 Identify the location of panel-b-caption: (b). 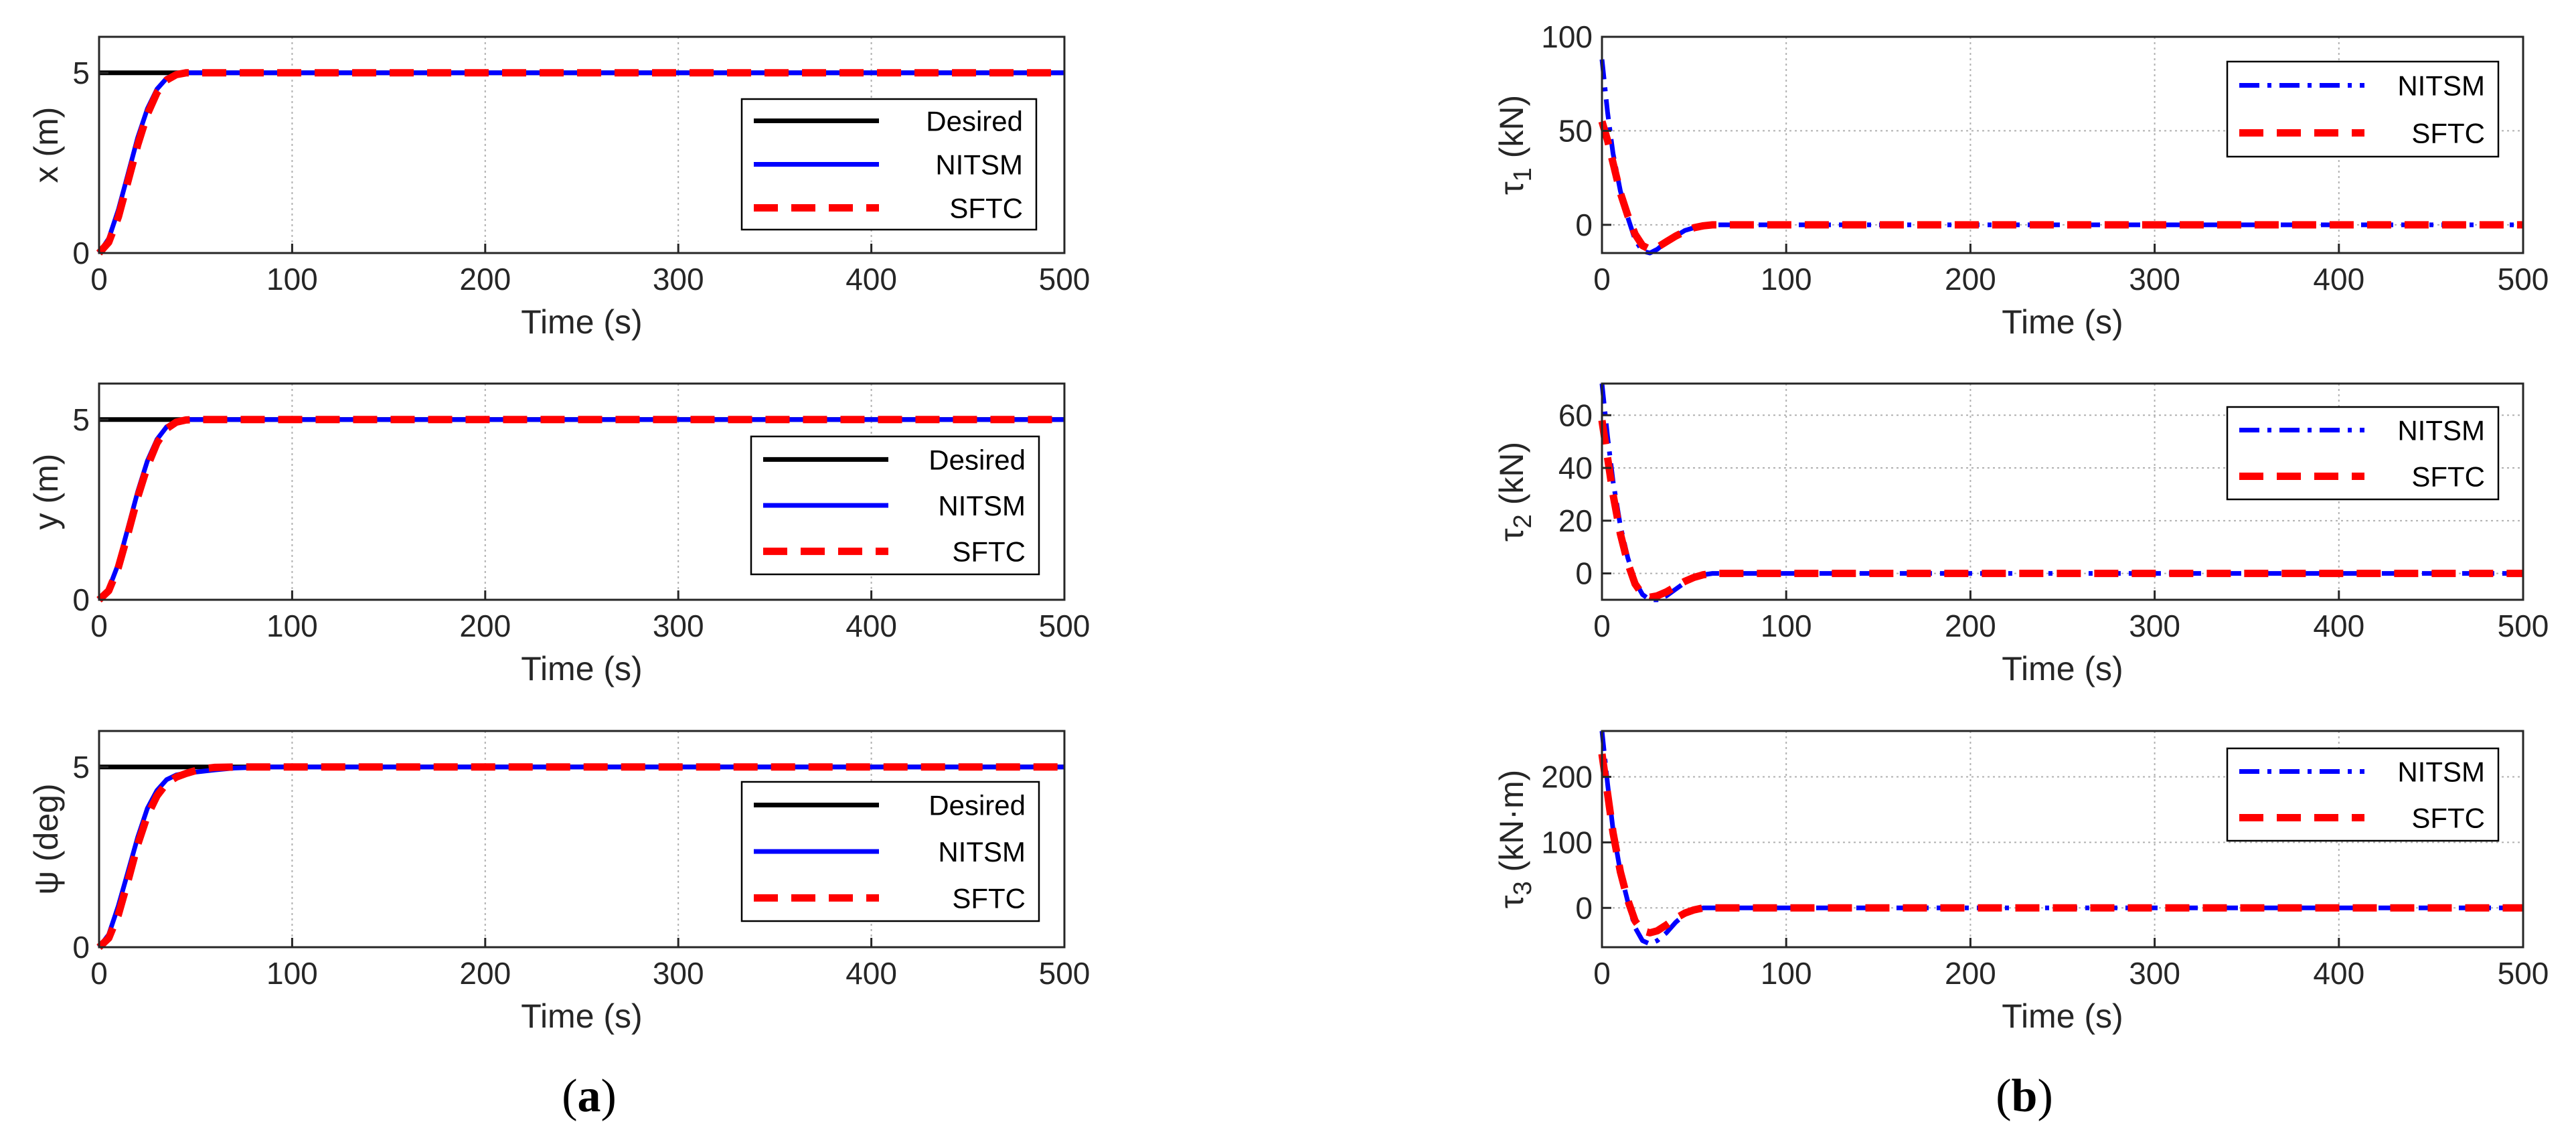
(2025, 1096).